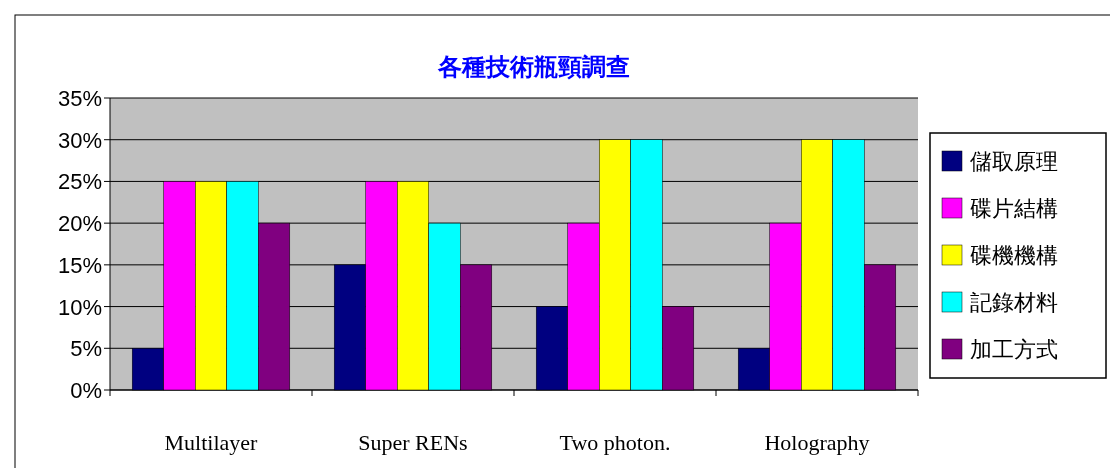  What do you see at coordinates (79, 182) in the screenshot?
I see `y-tick-label: 25%` at bounding box center [79, 182].